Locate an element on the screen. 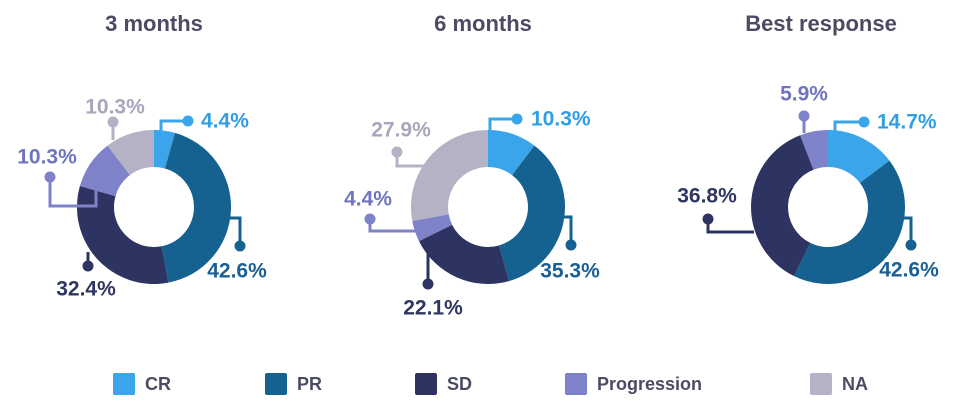  donut-slice-progression-3-months is located at coordinates (104, 171).